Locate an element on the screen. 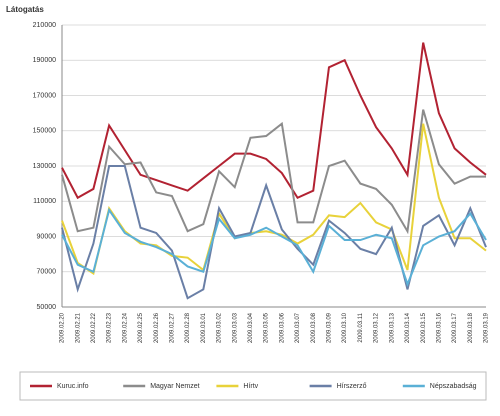 This screenshot has width=500, height=416. x-tick-label: 2009.02.28 is located at coordinates (188, 327).